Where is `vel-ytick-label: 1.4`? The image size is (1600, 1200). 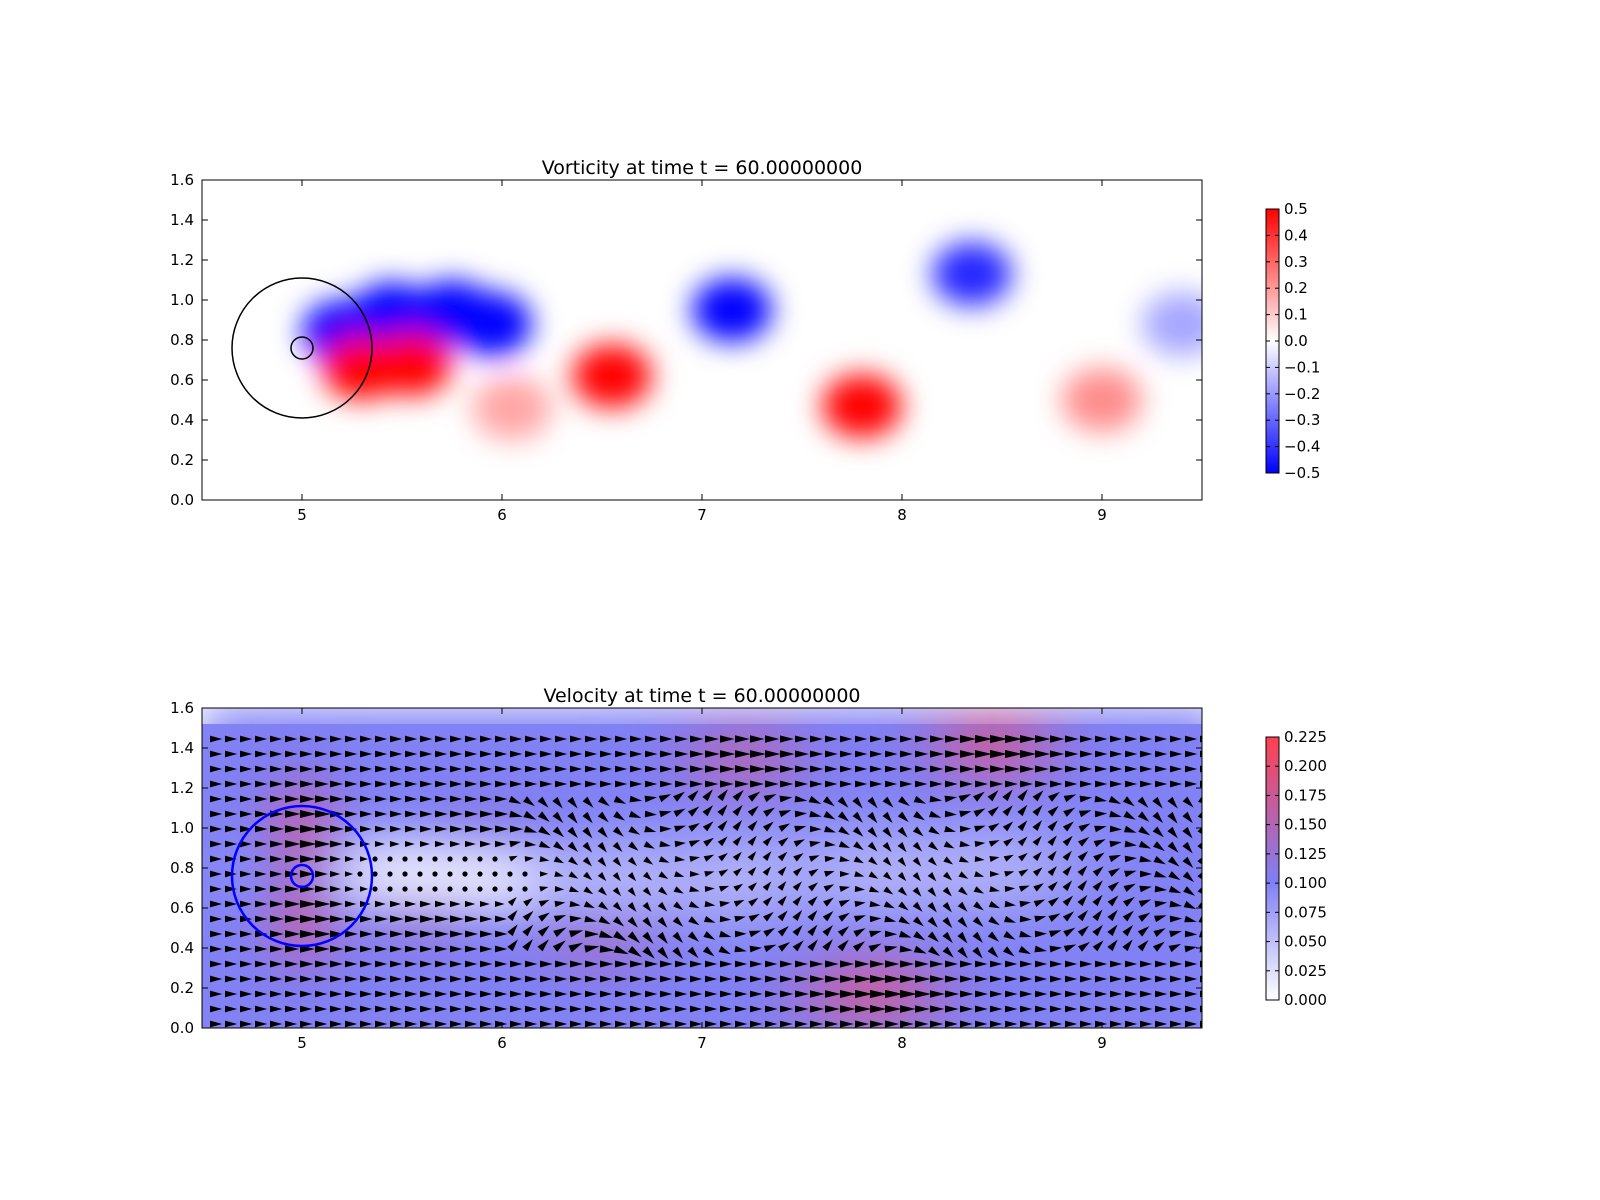
vel-ytick-label: 1.4 is located at coordinates (182, 748).